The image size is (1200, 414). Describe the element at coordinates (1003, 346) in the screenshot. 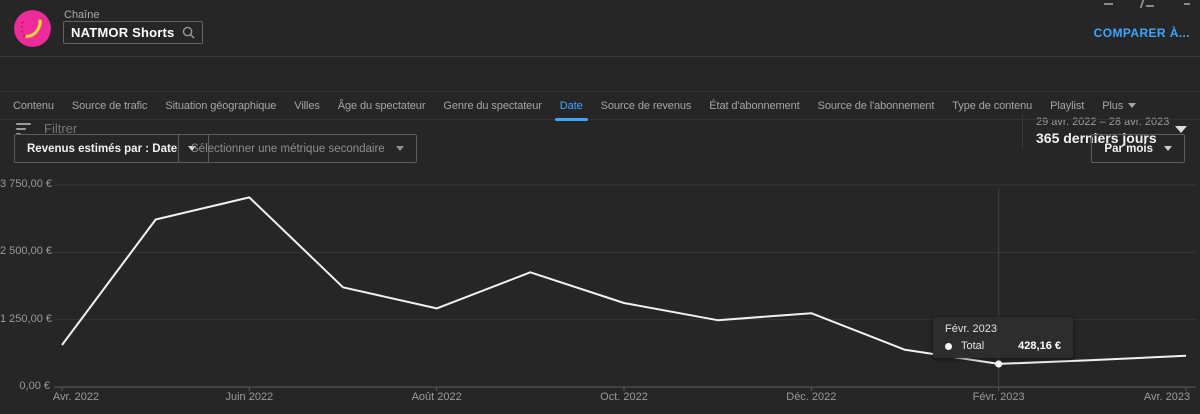

I see `tooltip-row: Total 428,16 €` at that location.